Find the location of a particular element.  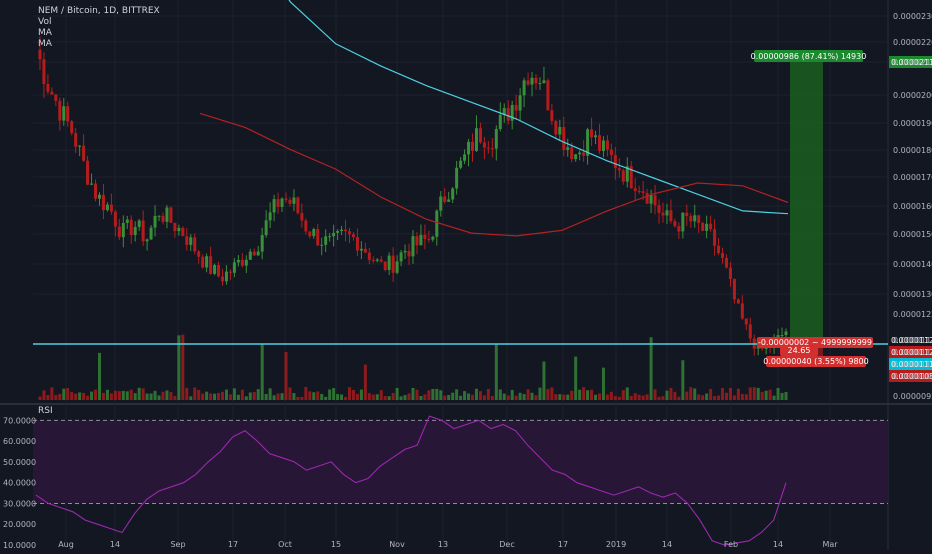

price-tick-label: 0.00001700 is located at coordinates (912, 177).